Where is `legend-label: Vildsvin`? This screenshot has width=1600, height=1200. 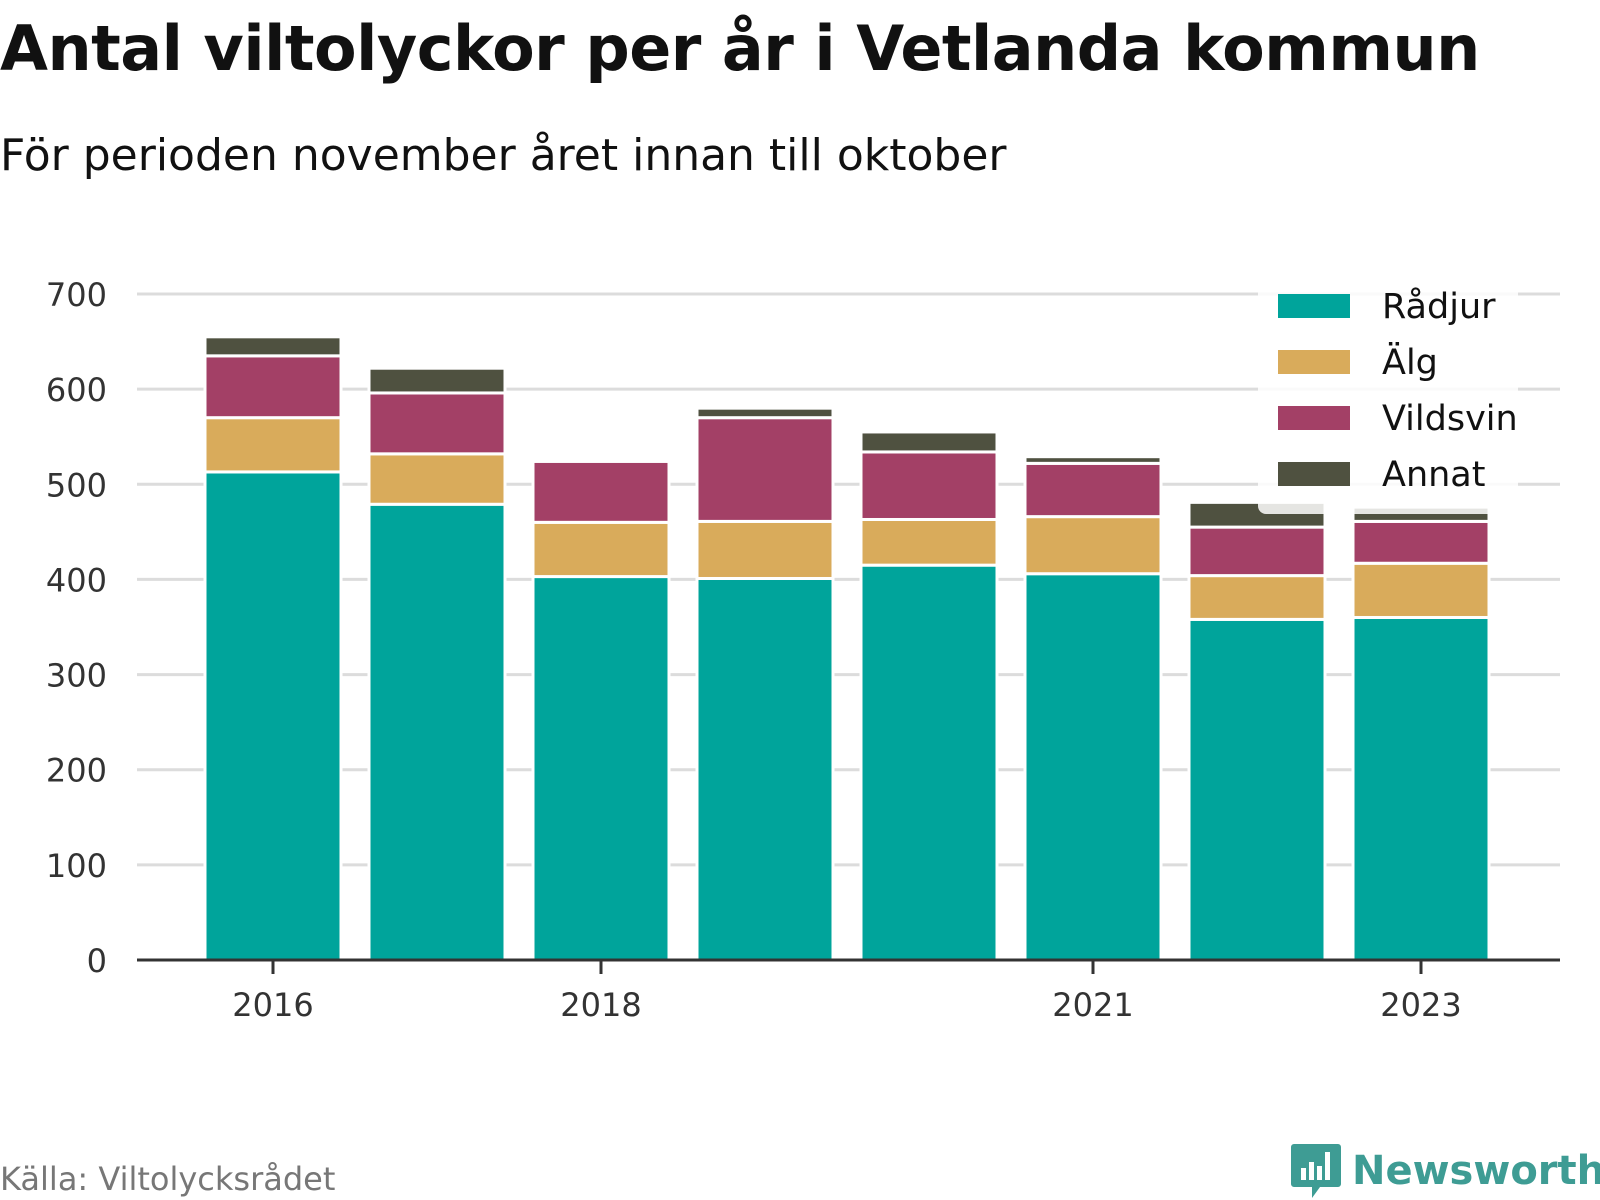 legend-label: Vildsvin is located at coordinates (1450, 419).